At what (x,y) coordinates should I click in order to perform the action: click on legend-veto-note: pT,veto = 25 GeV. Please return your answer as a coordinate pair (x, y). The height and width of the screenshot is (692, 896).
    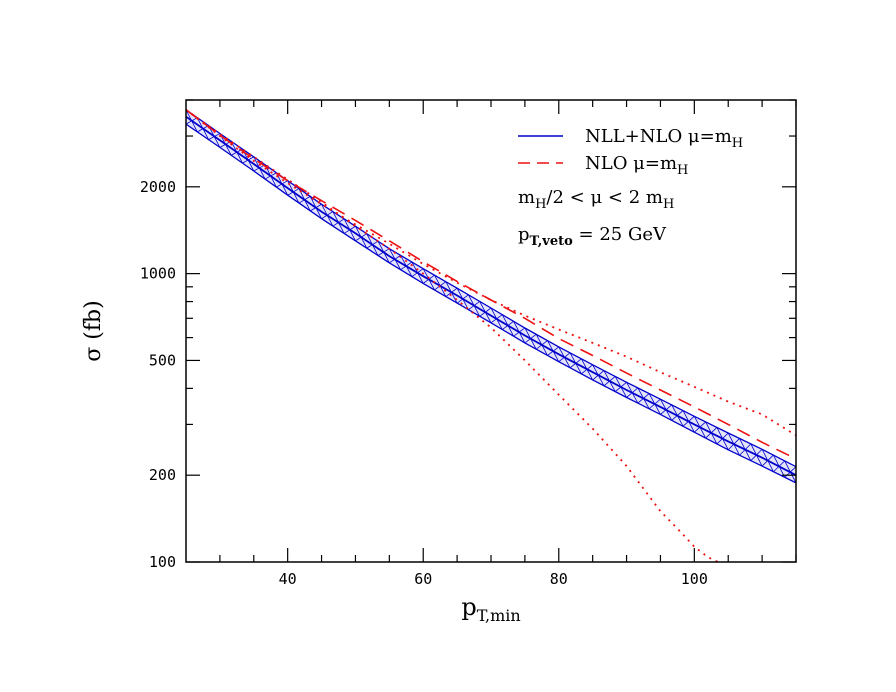
    Looking at the image, I should click on (592, 236).